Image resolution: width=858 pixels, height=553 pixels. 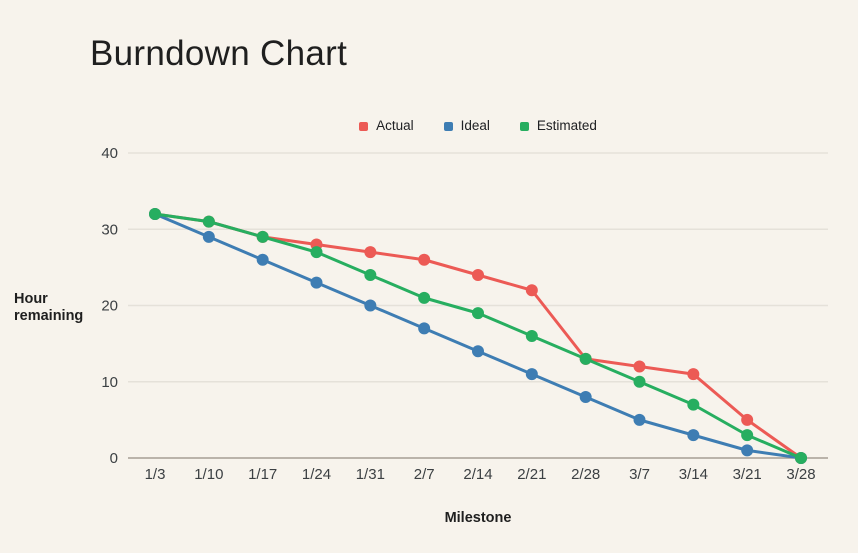 What do you see at coordinates (114, 458) in the screenshot?
I see `y-tick-label: 0` at bounding box center [114, 458].